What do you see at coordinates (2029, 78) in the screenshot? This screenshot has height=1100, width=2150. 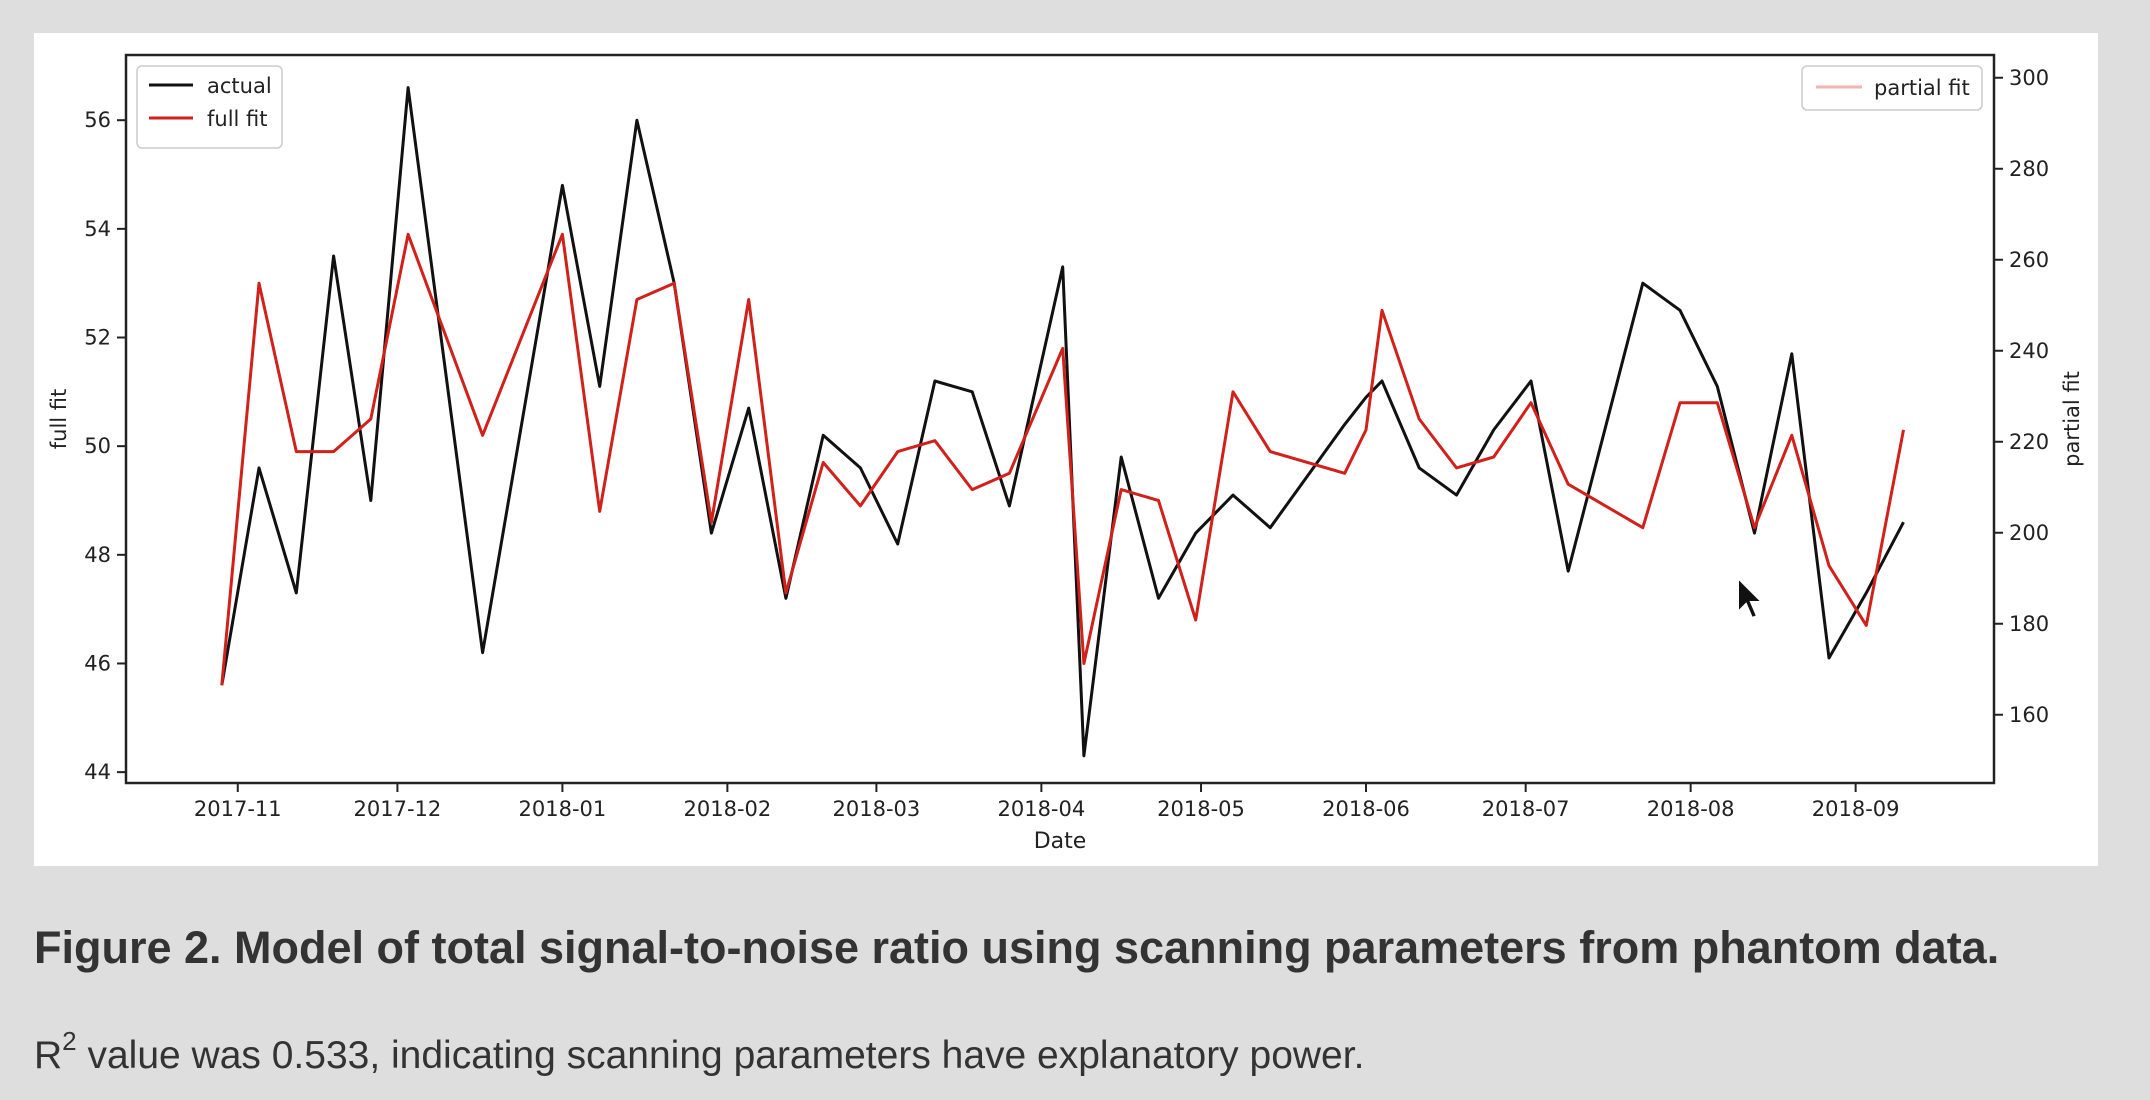 I see `right-y-tick-label-300: 300` at bounding box center [2029, 78].